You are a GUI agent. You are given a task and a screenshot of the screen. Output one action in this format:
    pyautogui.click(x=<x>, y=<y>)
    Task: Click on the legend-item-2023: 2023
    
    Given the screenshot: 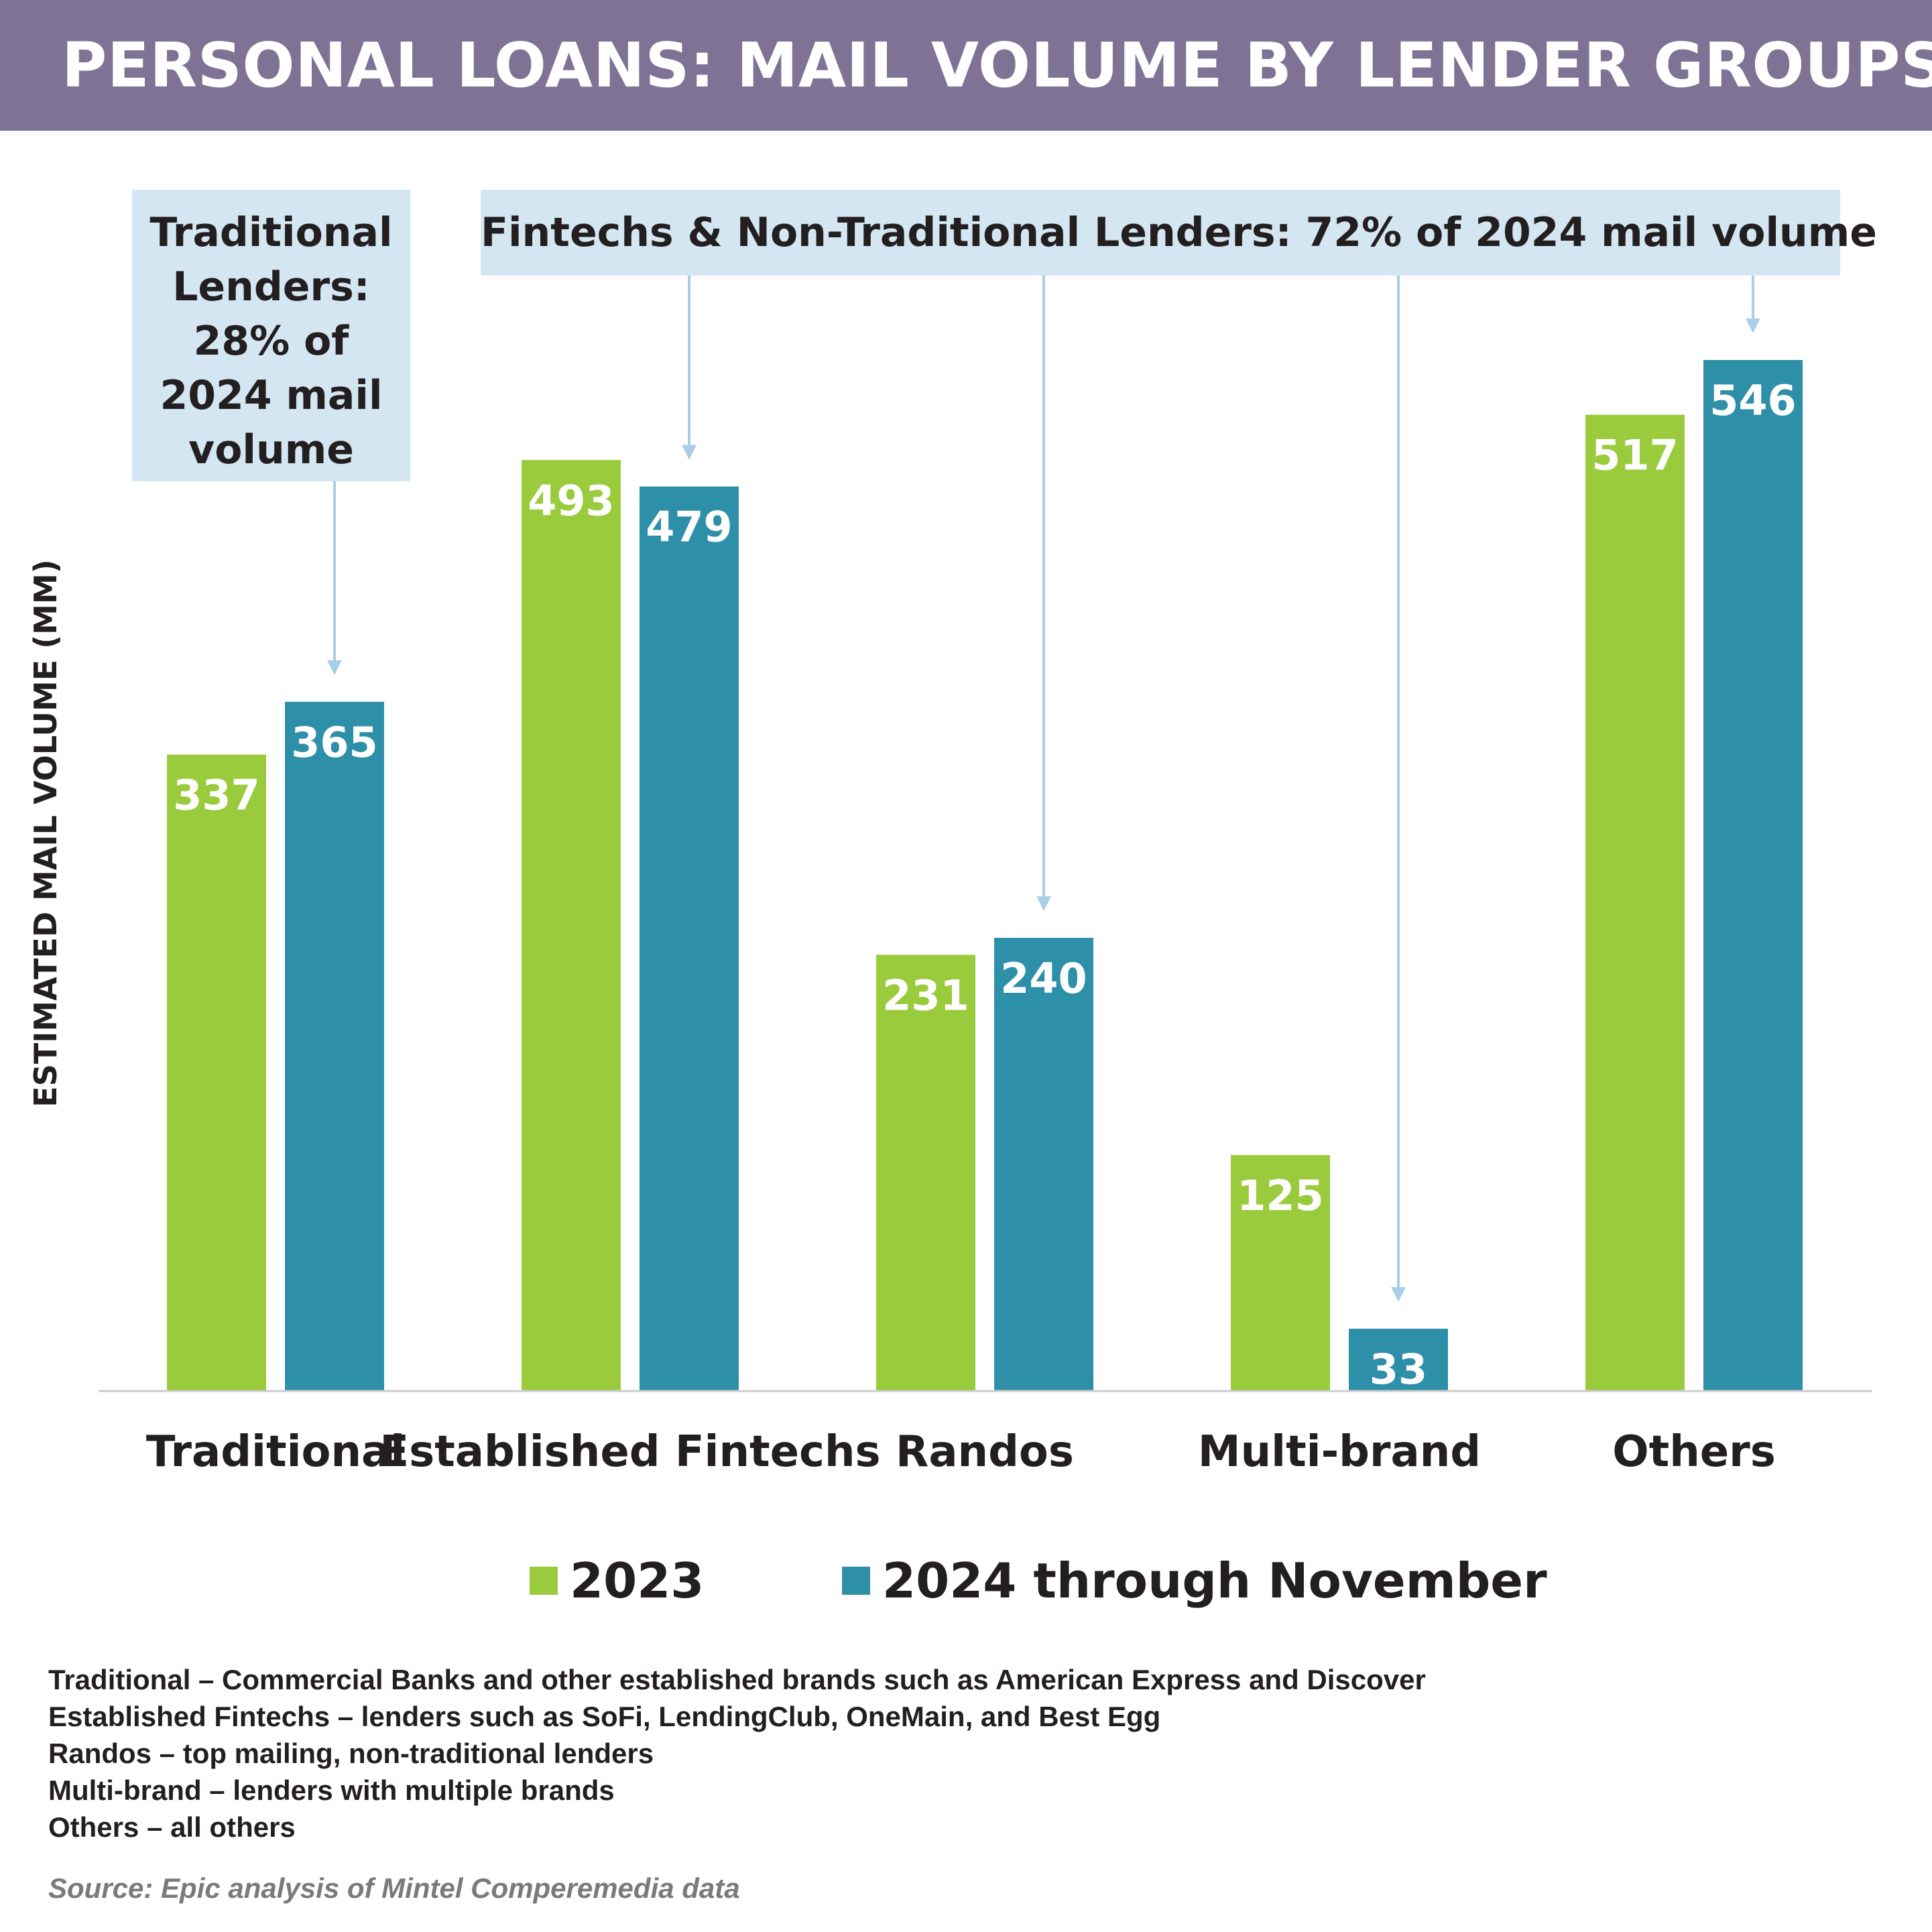 What is the action you would take?
    pyautogui.click(x=617, y=1581)
    